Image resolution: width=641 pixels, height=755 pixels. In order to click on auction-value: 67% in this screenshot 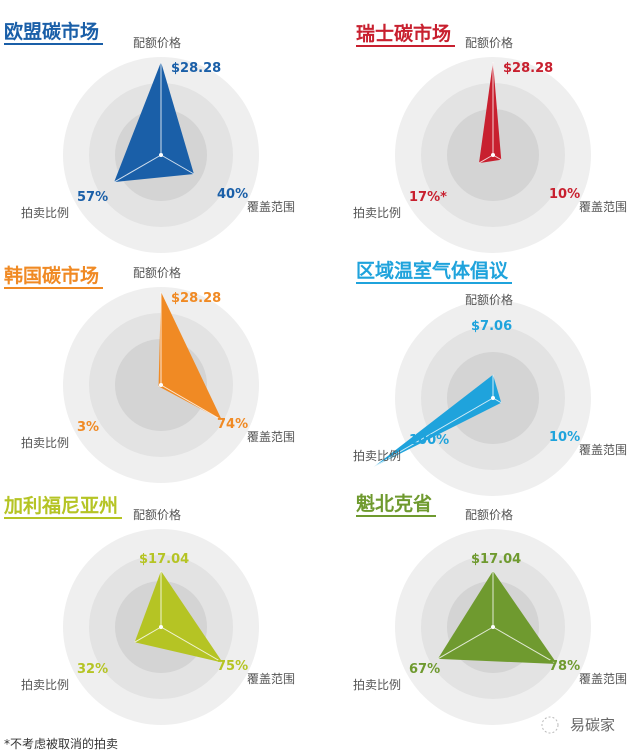, I will do `click(424, 669)`.